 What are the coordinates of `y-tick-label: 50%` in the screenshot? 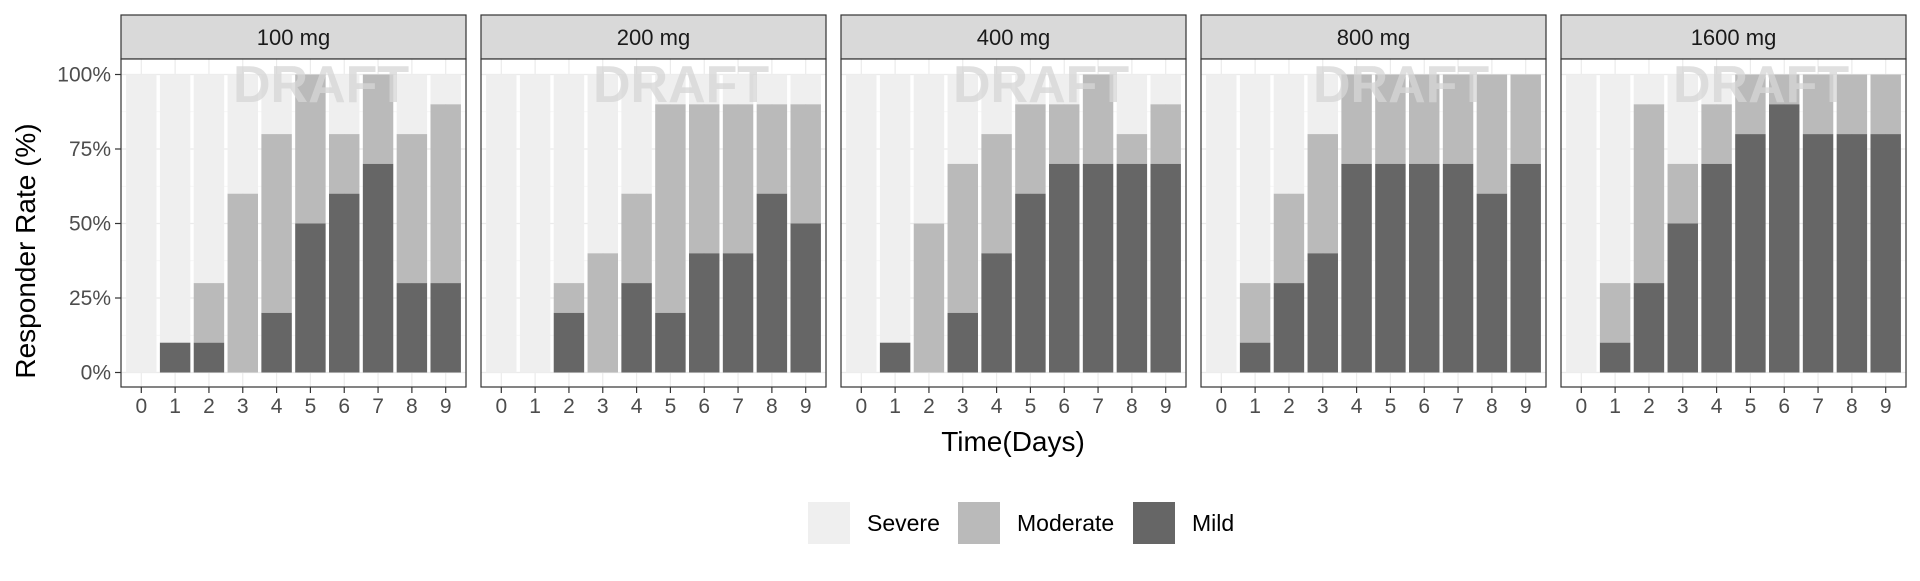 It's located at (90, 224).